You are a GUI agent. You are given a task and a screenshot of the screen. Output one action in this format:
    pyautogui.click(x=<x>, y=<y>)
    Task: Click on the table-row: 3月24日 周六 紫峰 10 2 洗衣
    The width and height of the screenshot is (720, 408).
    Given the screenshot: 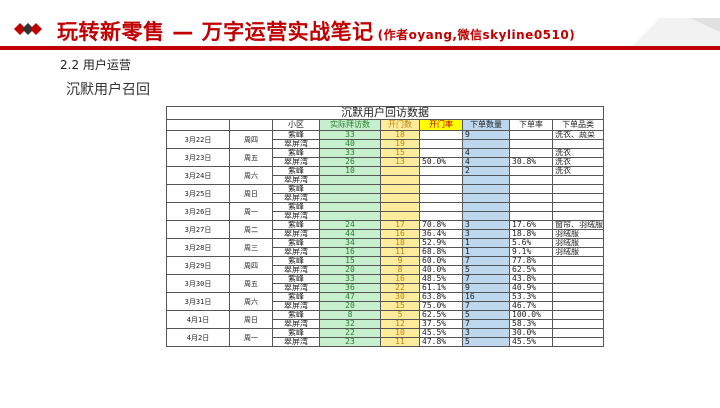 What is the action you would take?
    pyautogui.click(x=385, y=175)
    